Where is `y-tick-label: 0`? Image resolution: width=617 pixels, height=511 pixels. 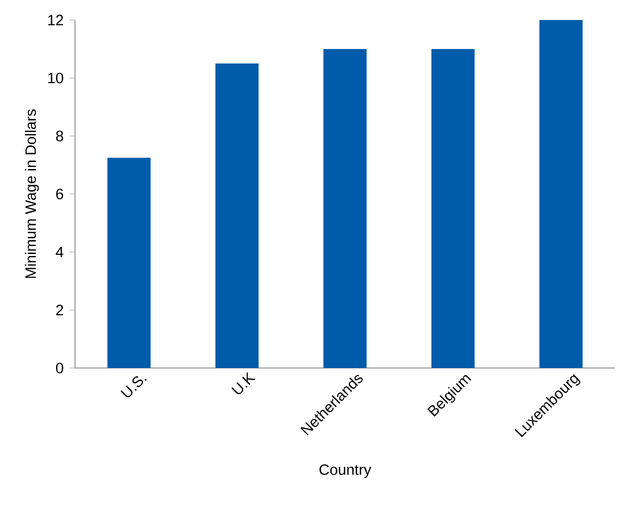
y-tick-label: 0 is located at coordinates (60, 368).